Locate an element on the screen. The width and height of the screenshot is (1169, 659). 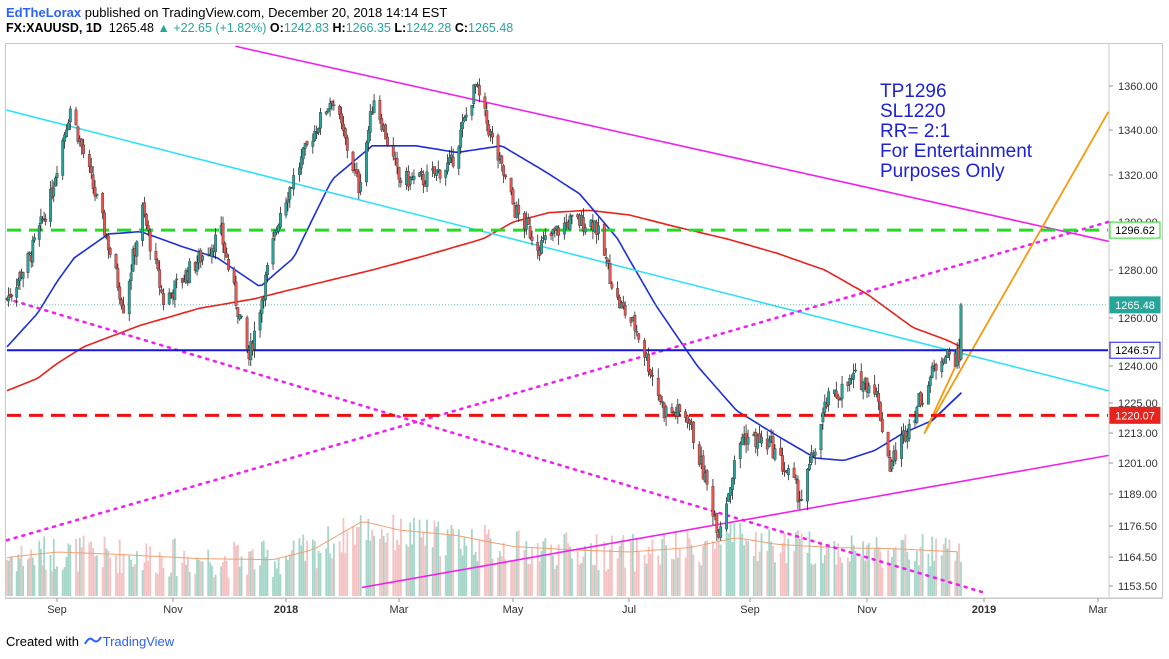
note-line: RR= 2:1 is located at coordinates (915, 131).